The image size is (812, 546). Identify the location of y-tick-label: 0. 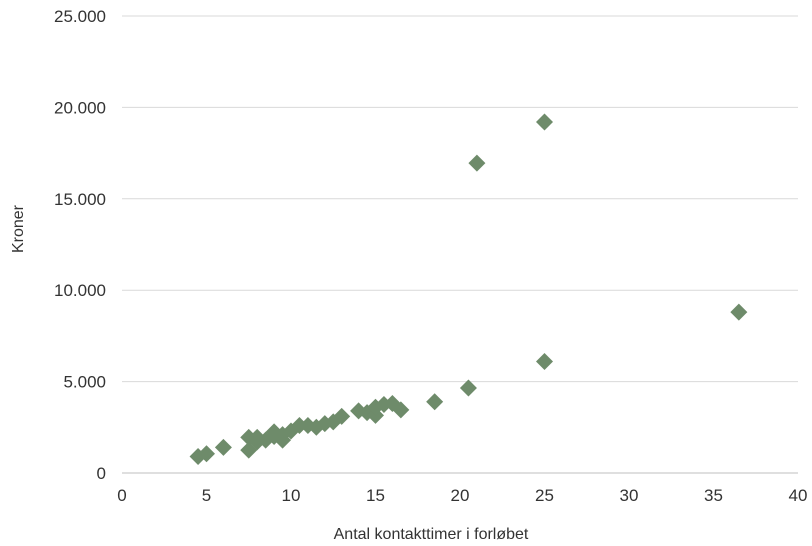
(101, 473).